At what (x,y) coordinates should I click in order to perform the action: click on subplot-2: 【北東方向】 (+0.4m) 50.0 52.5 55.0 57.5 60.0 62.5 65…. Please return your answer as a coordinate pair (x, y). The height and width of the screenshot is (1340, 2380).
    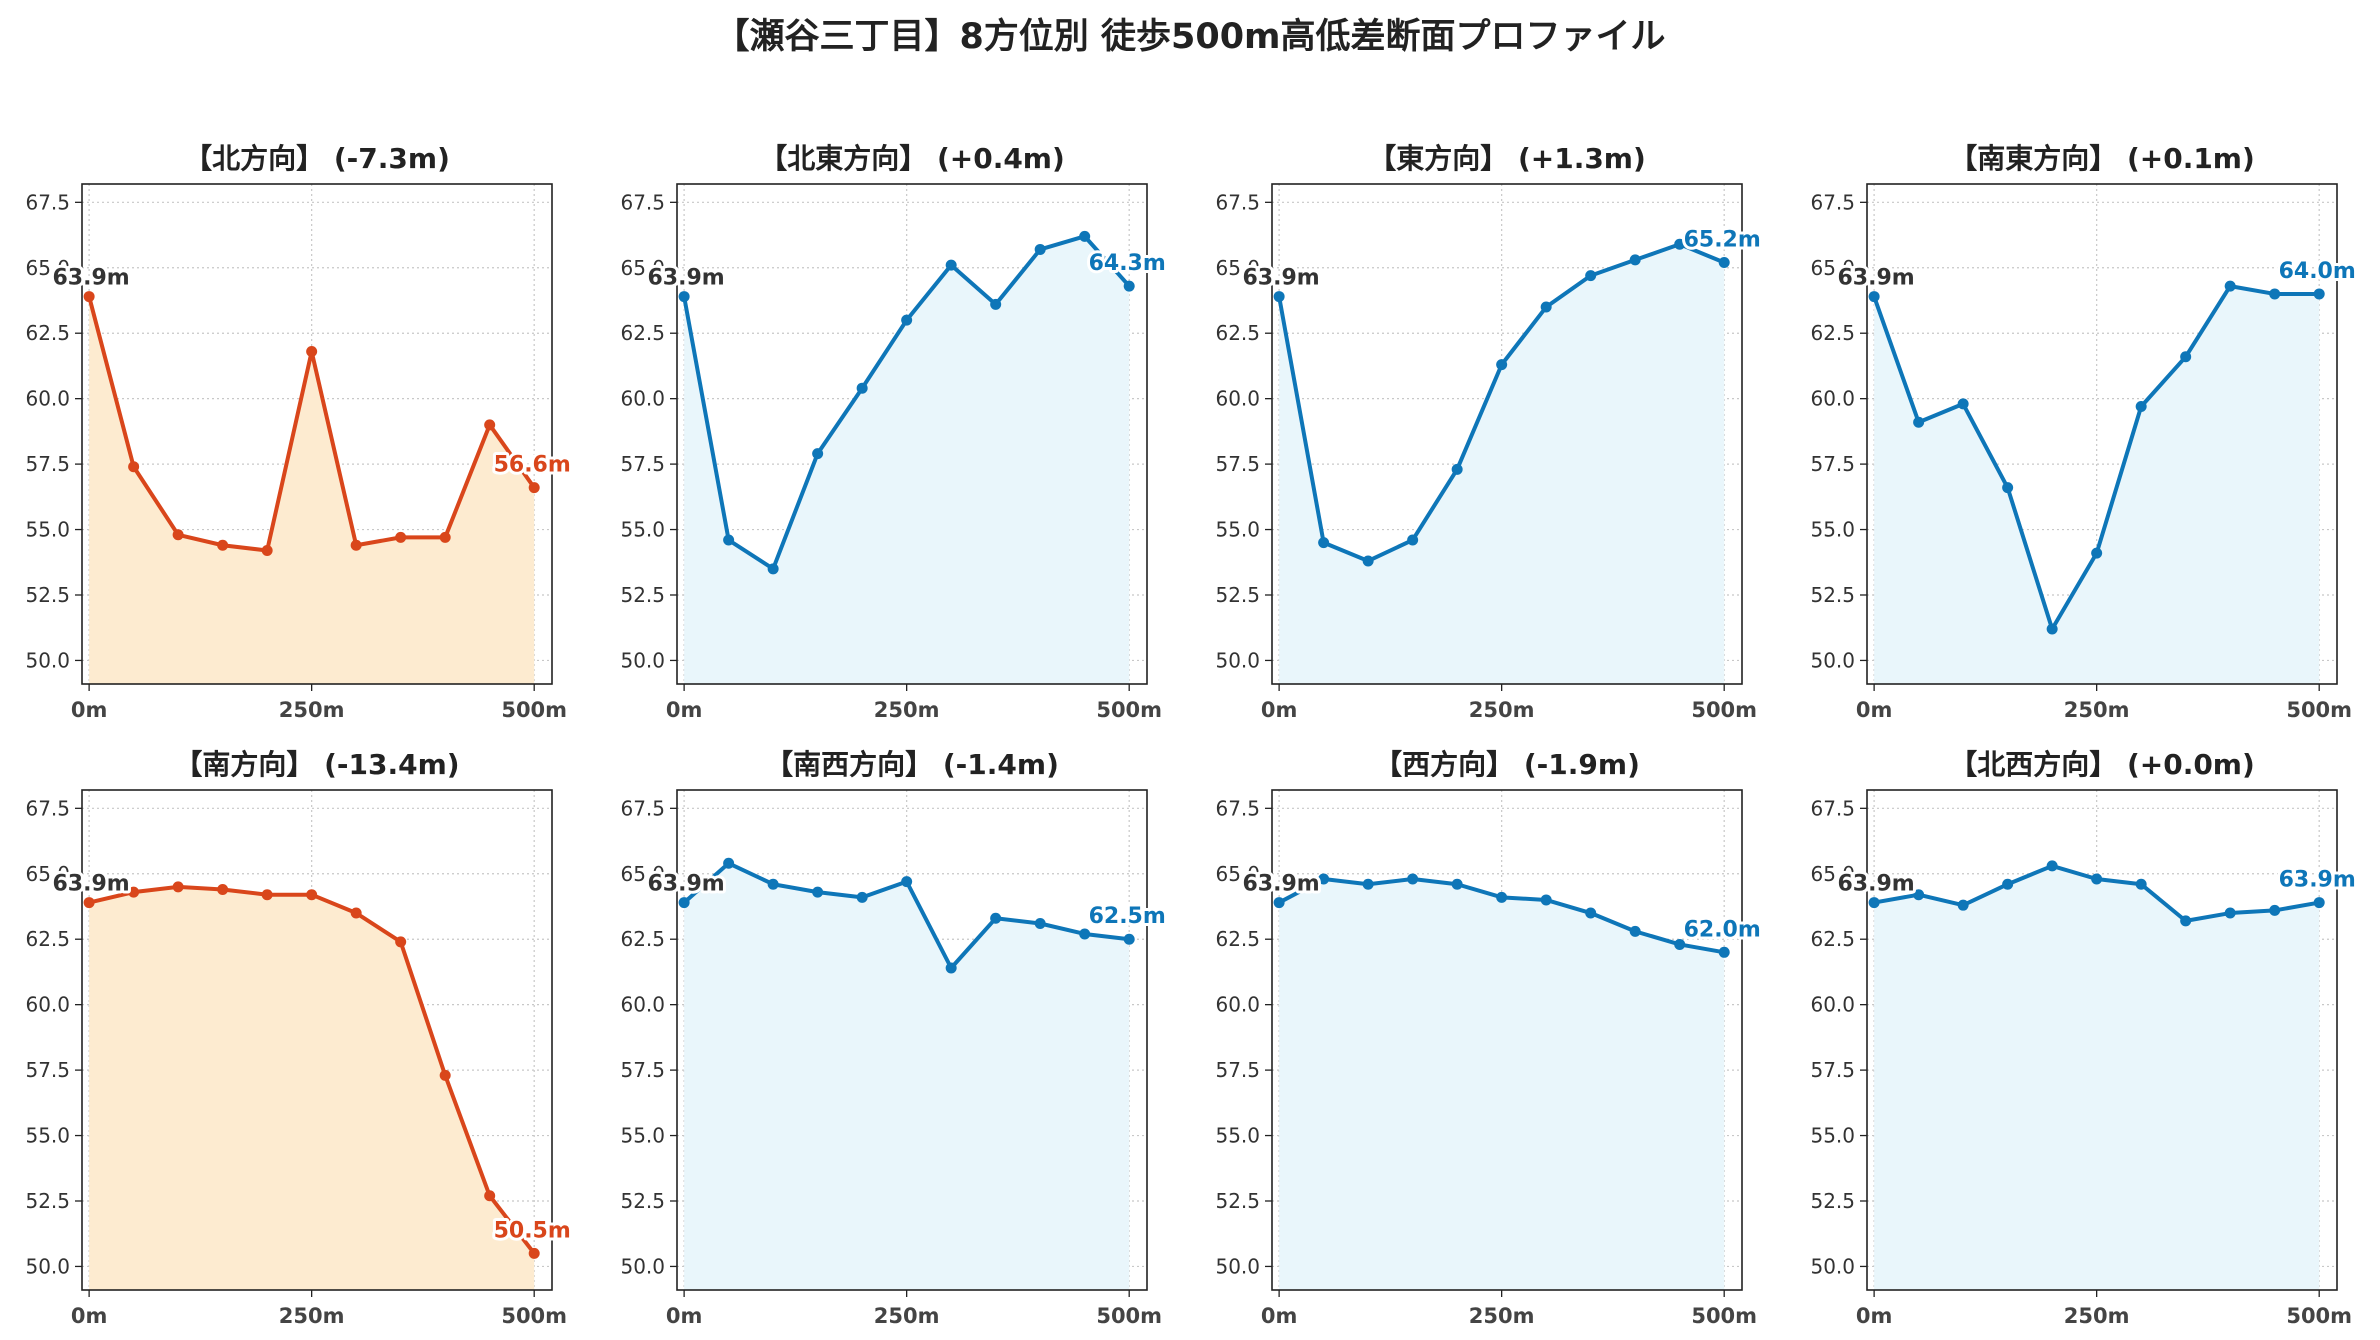
    Looking at the image, I should click on (894, 432).